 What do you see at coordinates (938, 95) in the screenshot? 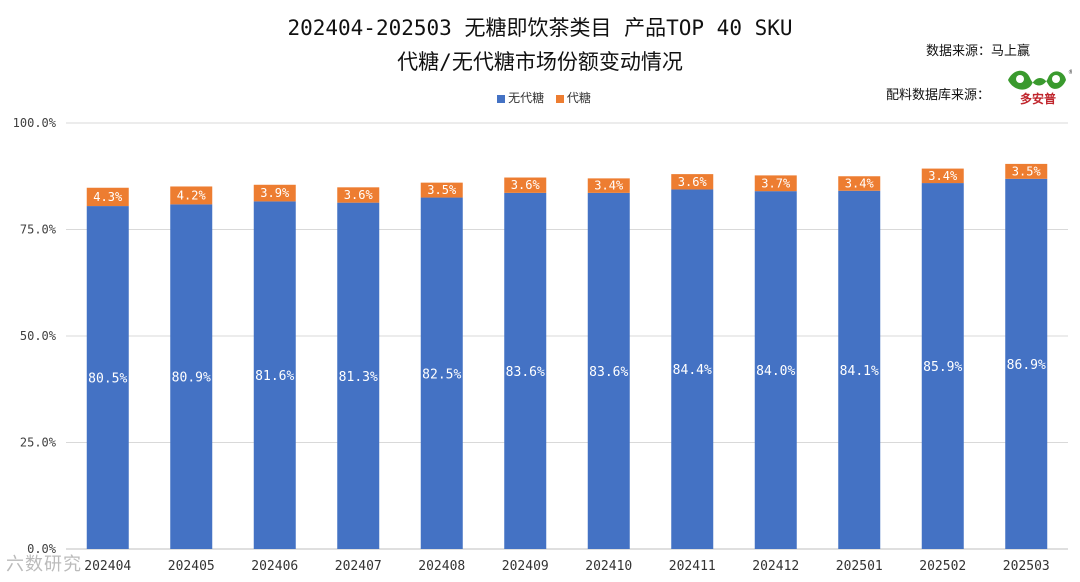
I see `ingredient-db-label: 配料数据库来源：` at bounding box center [938, 95].